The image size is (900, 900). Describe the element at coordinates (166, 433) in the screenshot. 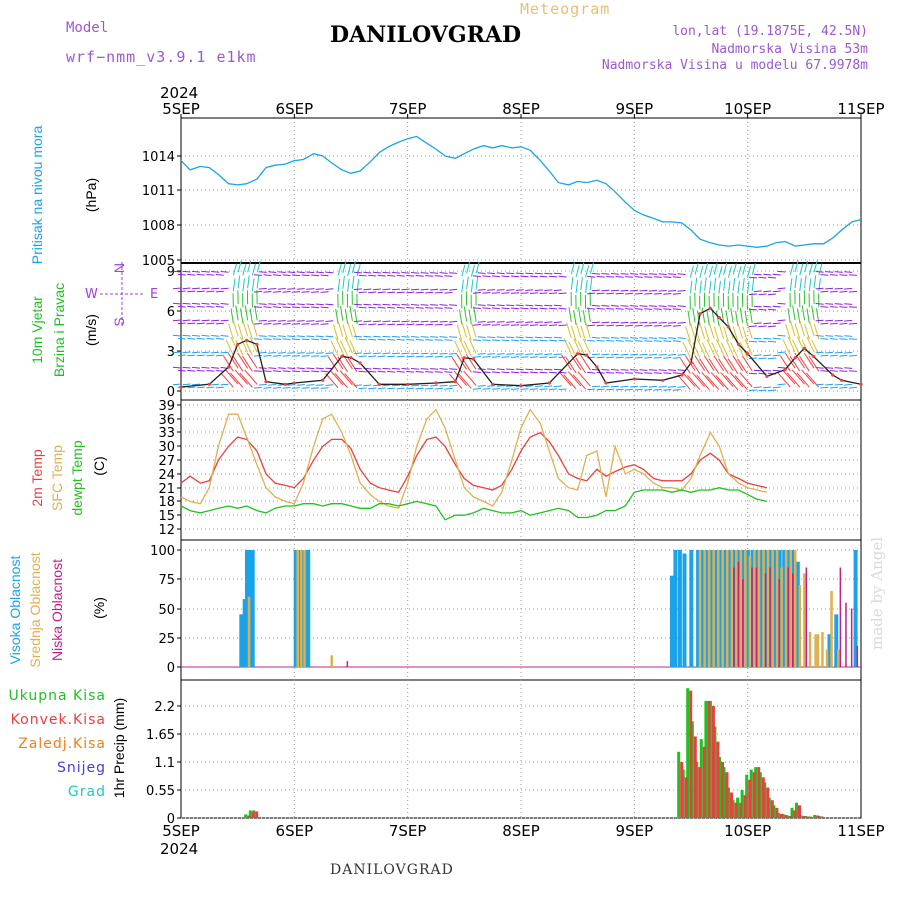

I see `ytick-label-temperature: 33` at that location.